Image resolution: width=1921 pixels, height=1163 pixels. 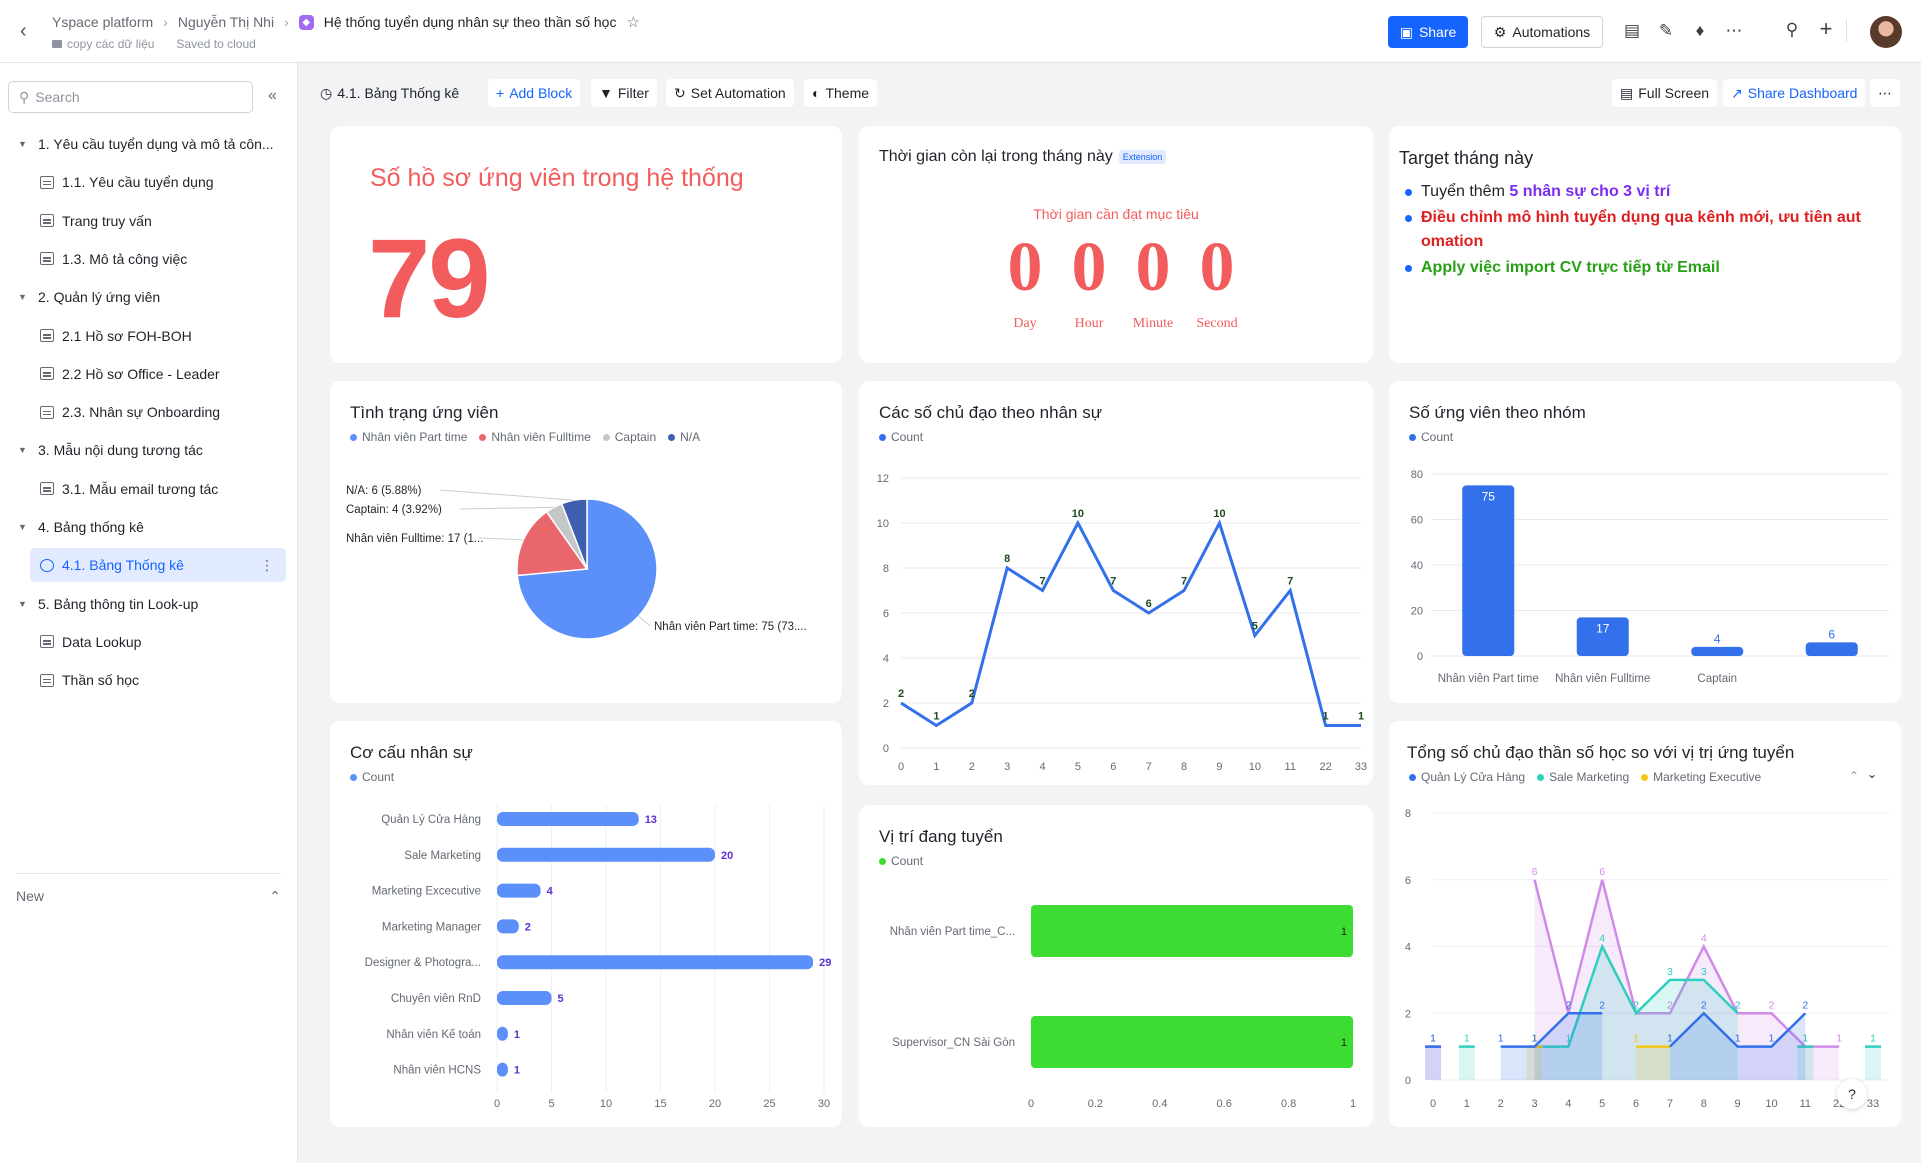 I want to click on theme-button: ◐ Theme, so click(x=841, y=93).